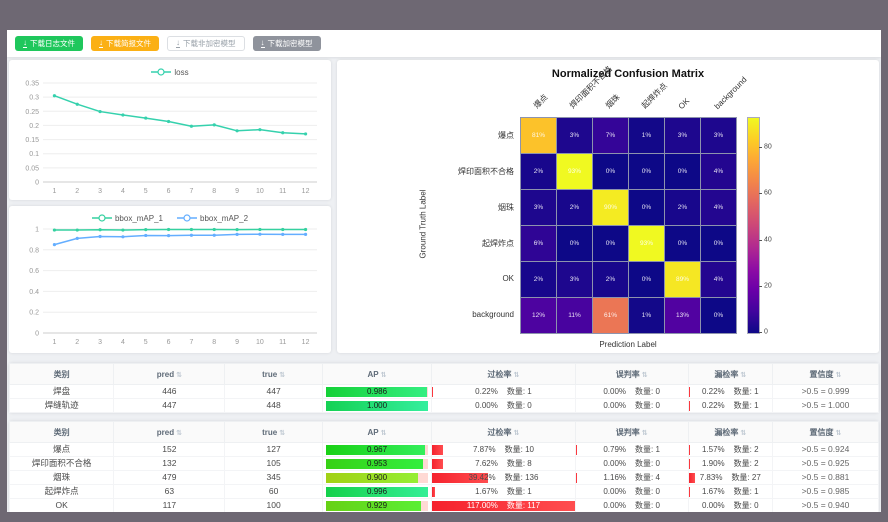 Image resolution: width=888 pixels, height=522 pixels. I want to click on matrix-column-label: background, so click(730, 93).